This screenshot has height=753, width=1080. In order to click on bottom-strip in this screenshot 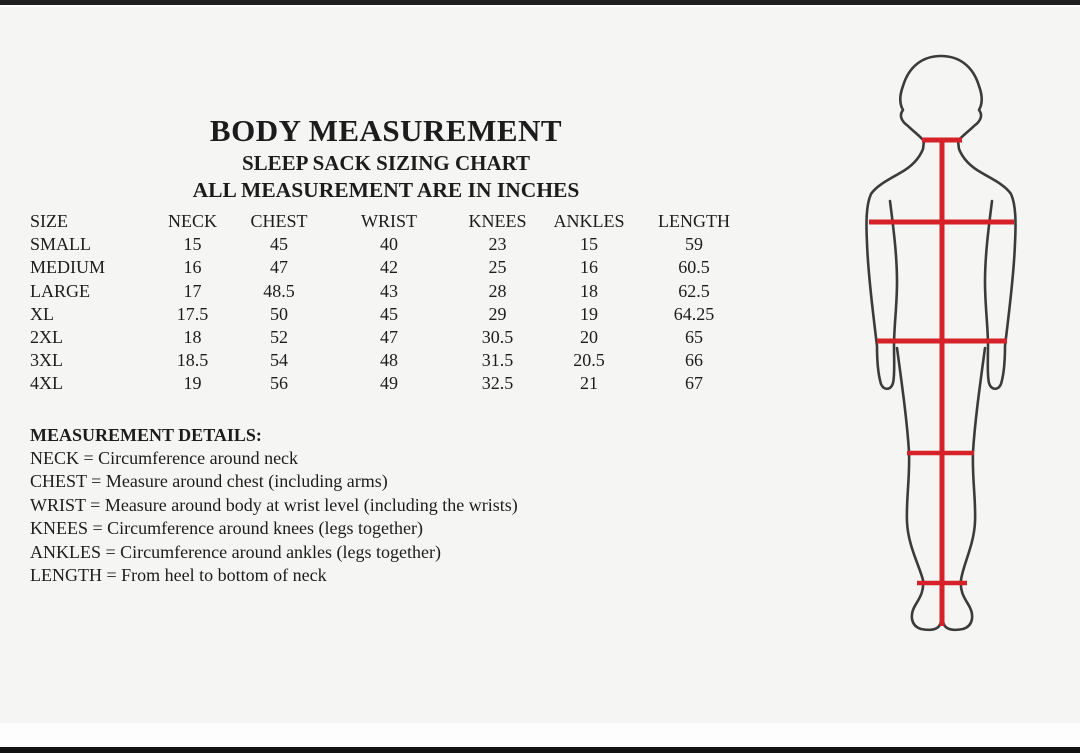, I will do `click(540, 735)`.